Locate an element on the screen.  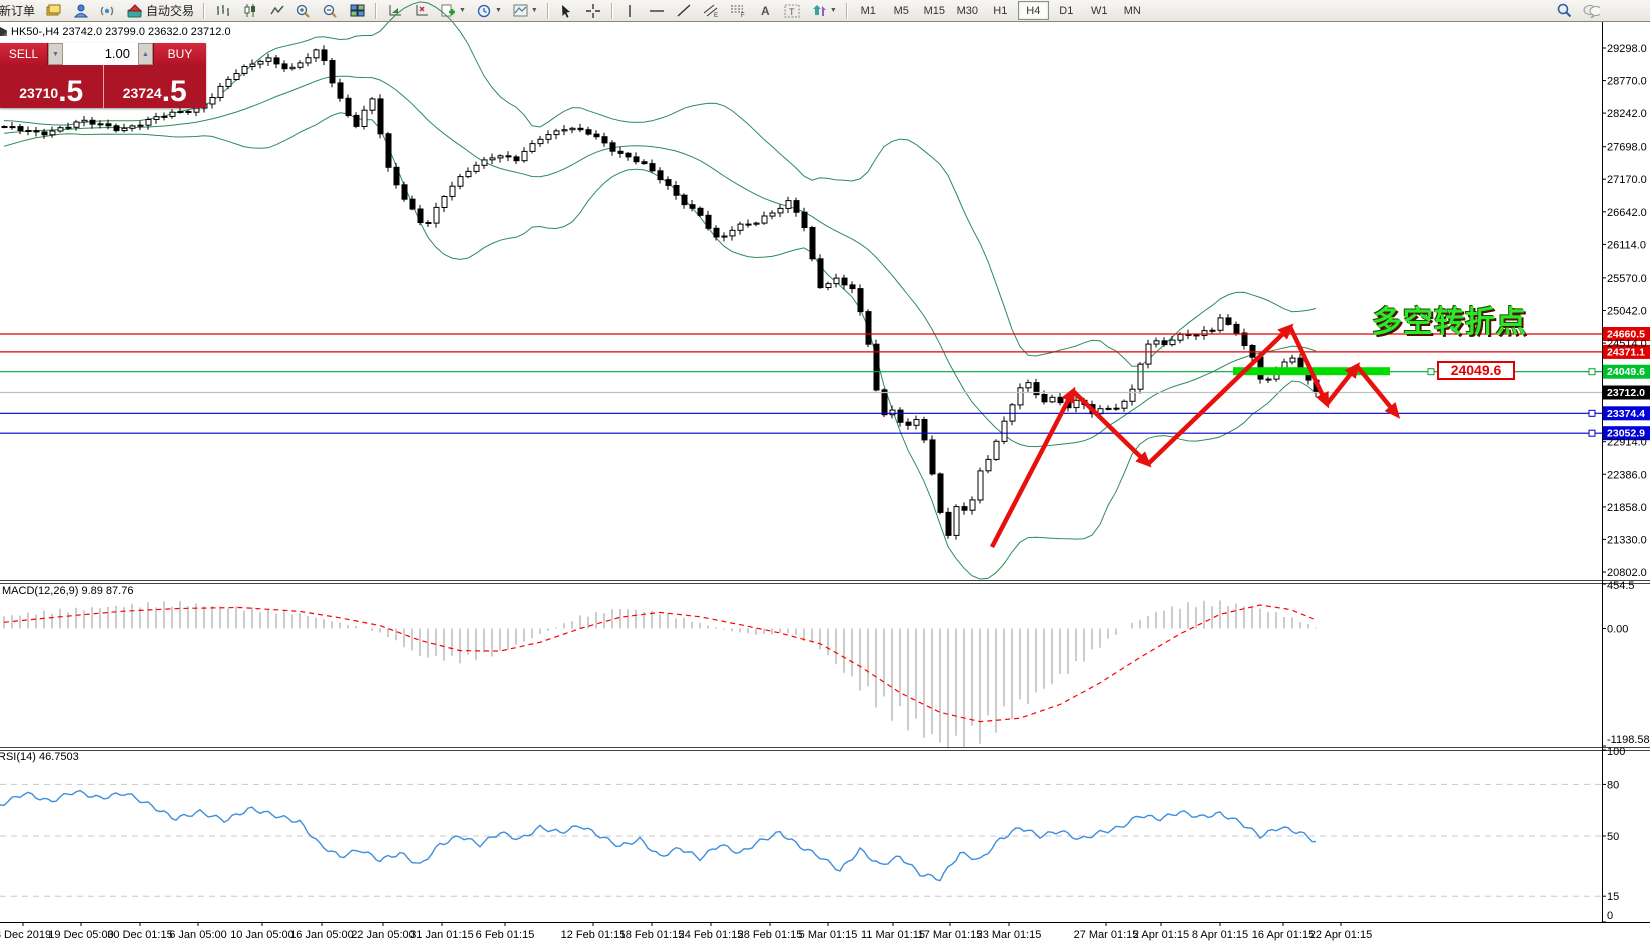
price-axis-tick: 29298.0 is located at coordinates (1627, 49).